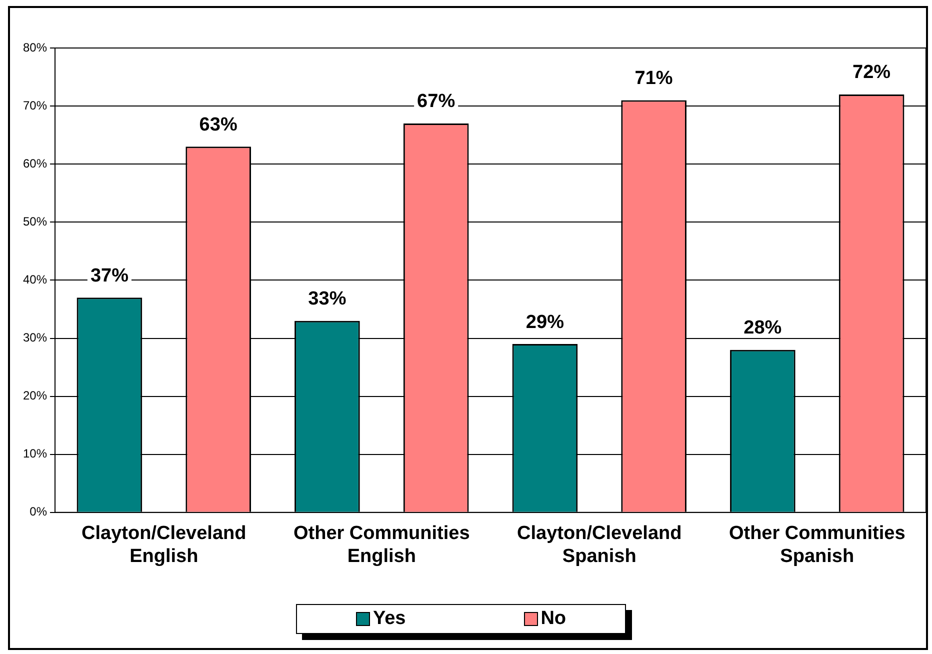 This screenshot has height=654, width=932. I want to click on data-label: 72%, so click(871, 73).